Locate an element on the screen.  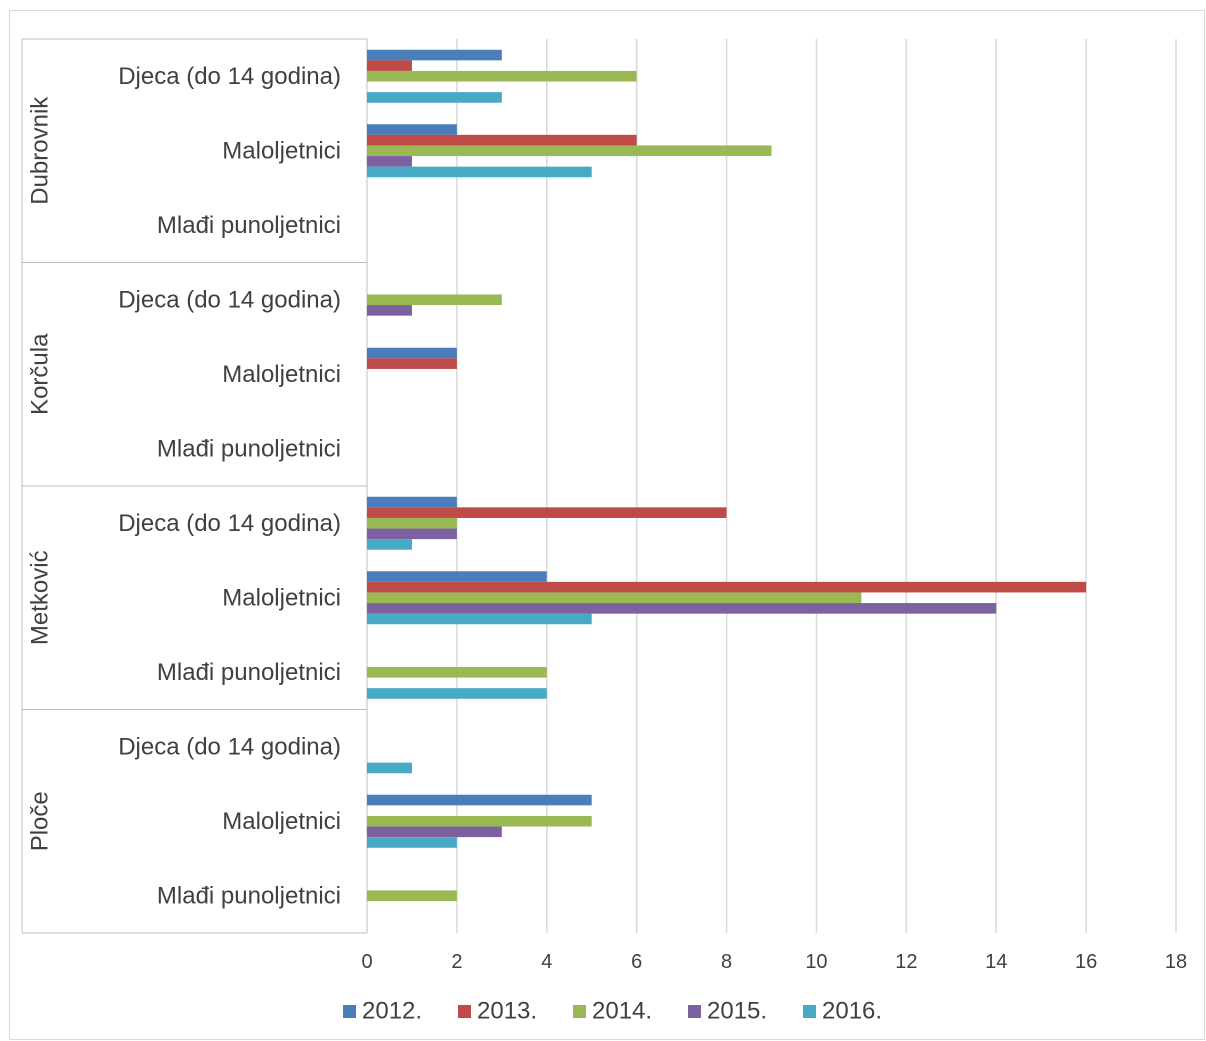
group-label: Ploče is located at coordinates (40, 821).